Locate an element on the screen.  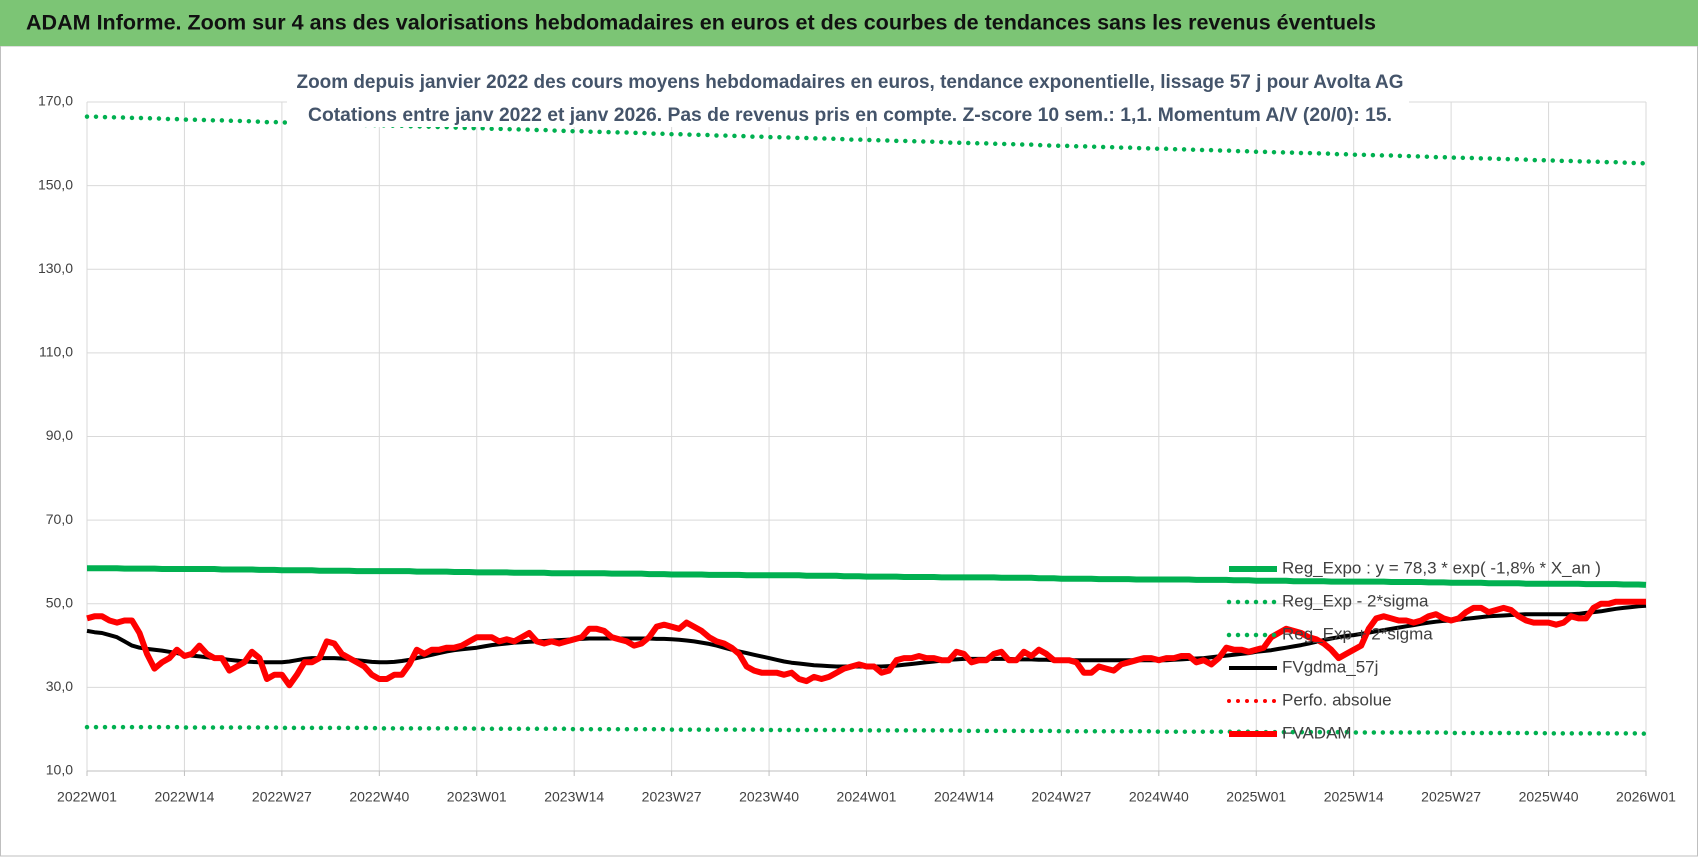
legend-label: Reg_Exp - 2*sigma is located at coordinates (1355, 600).